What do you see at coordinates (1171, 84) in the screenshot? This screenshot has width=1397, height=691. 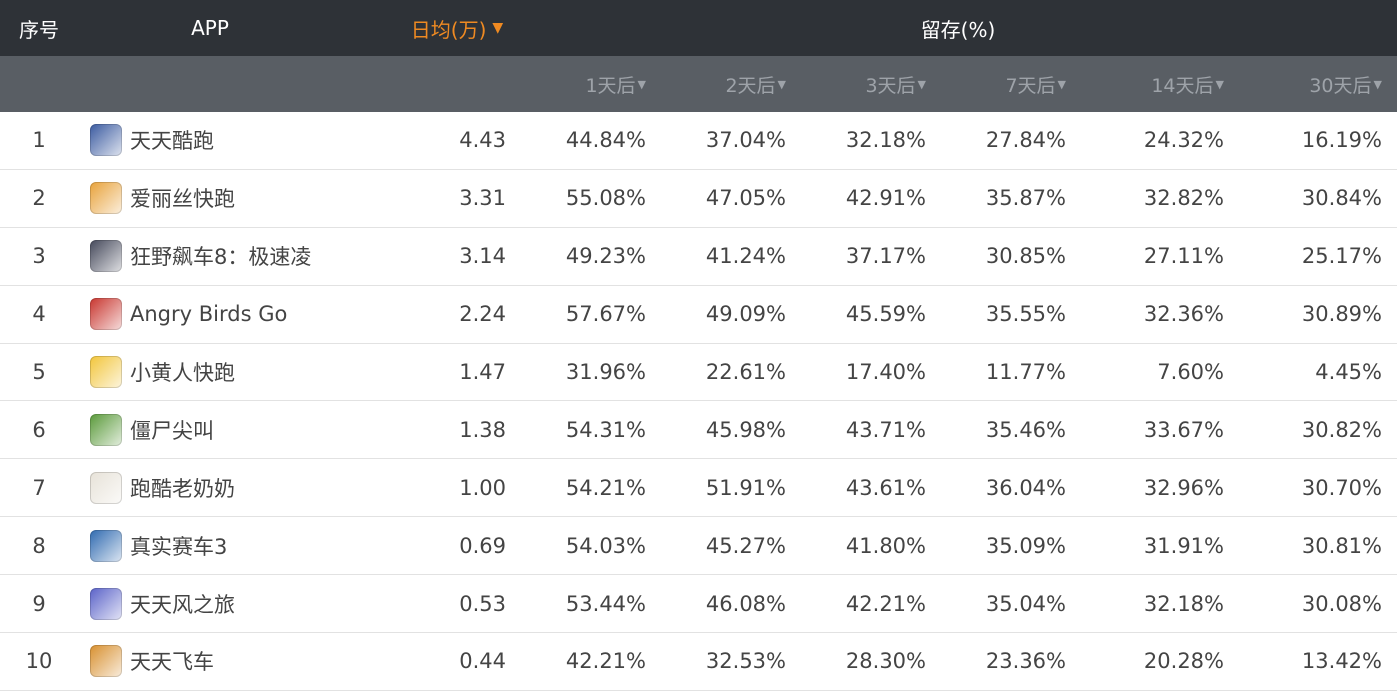 I see `retention-col-sort-4: 14天后 ▼` at bounding box center [1171, 84].